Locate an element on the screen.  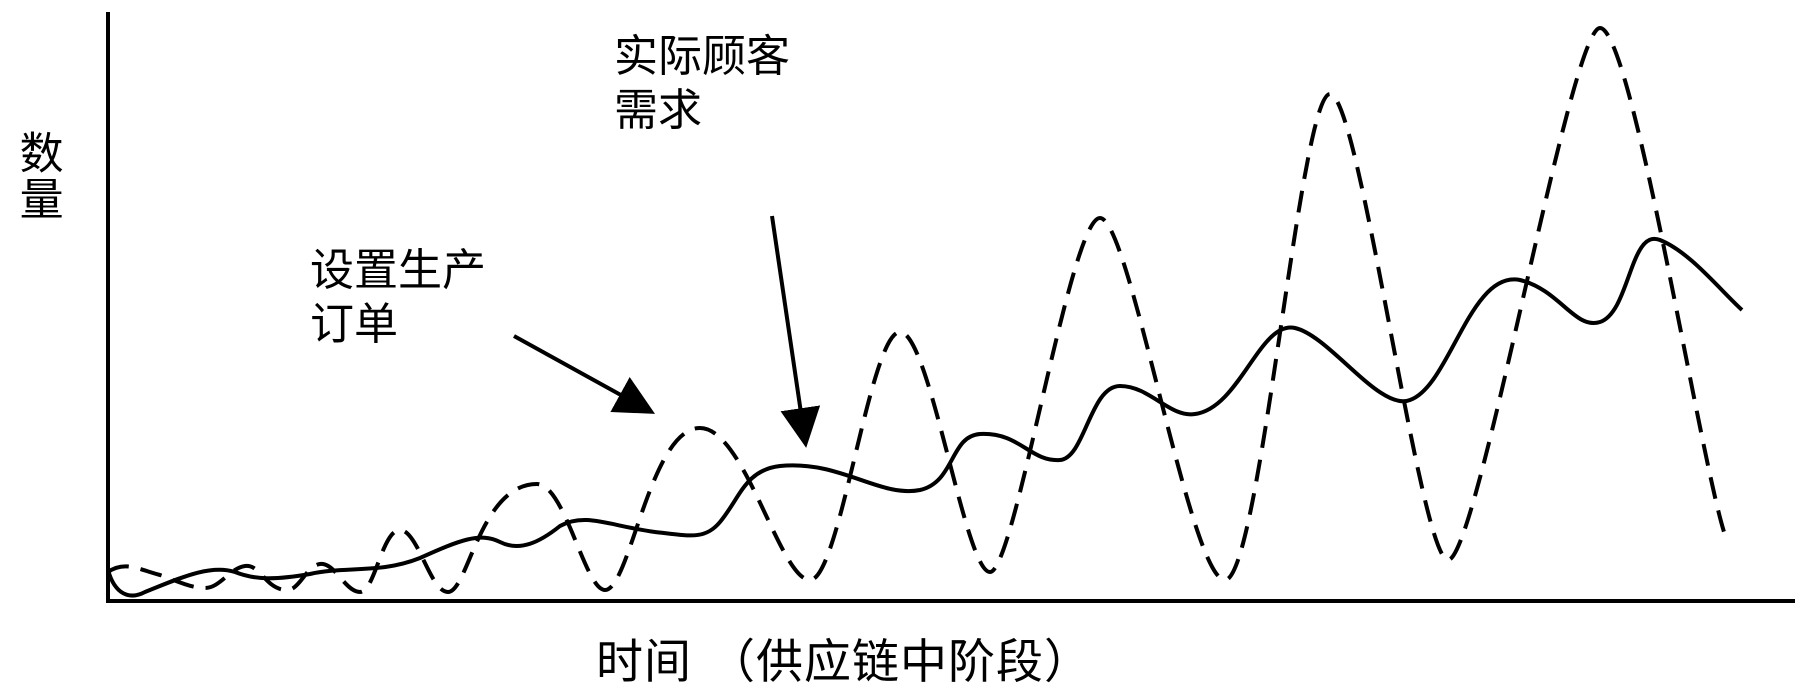
annotation-line: 订单 is located at coordinates (354, 324).